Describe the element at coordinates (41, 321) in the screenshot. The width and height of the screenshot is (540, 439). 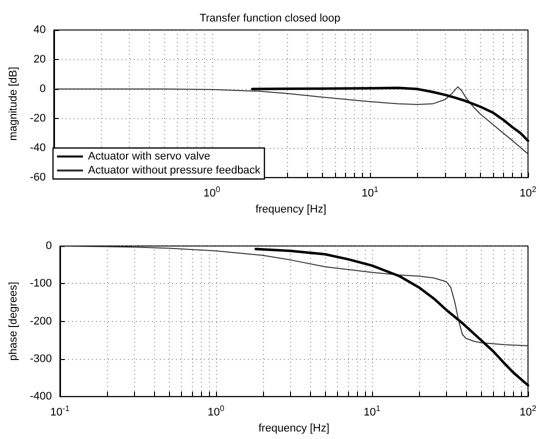
I see `y-tick-label: -200` at that location.